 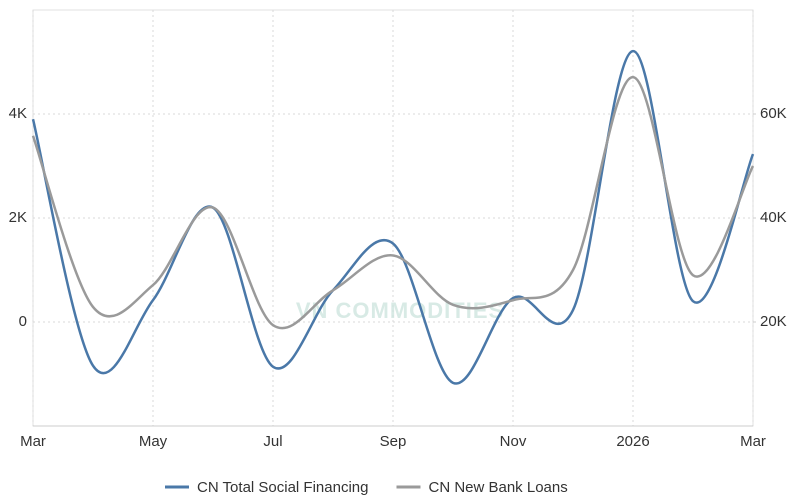 What do you see at coordinates (23, 321) in the screenshot?
I see `y-tick-label: 0` at bounding box center [23, 321].